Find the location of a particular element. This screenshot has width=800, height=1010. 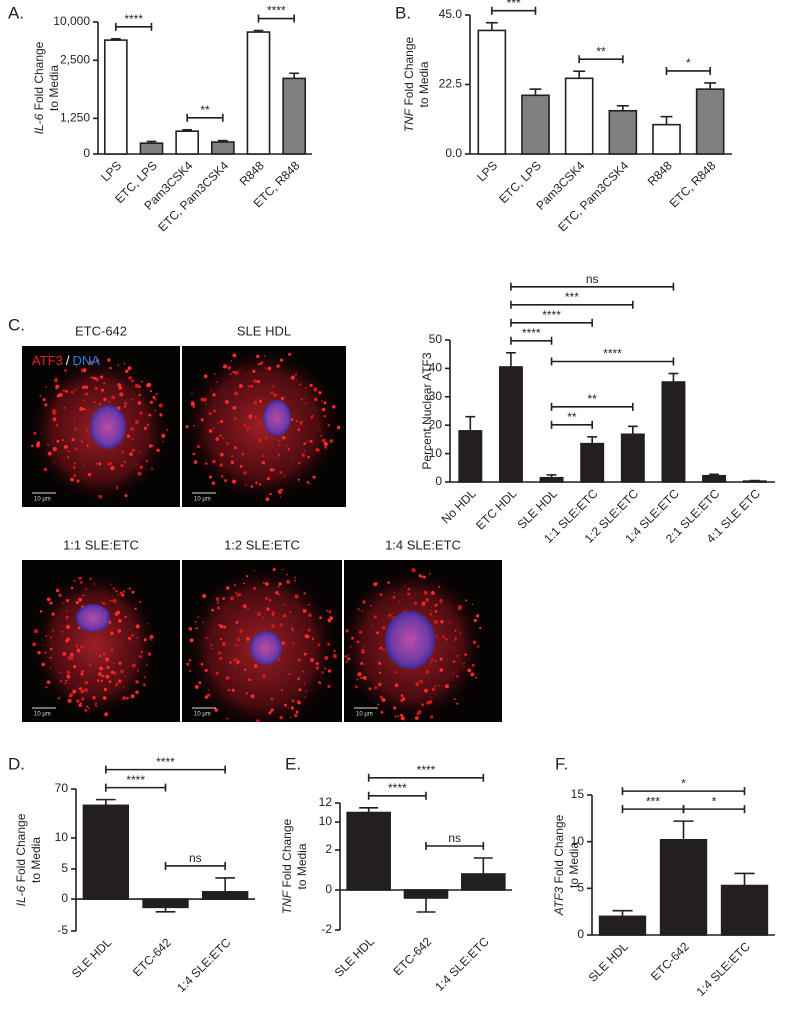

y-tick-label: 50 is located at coordinates (436, 339).